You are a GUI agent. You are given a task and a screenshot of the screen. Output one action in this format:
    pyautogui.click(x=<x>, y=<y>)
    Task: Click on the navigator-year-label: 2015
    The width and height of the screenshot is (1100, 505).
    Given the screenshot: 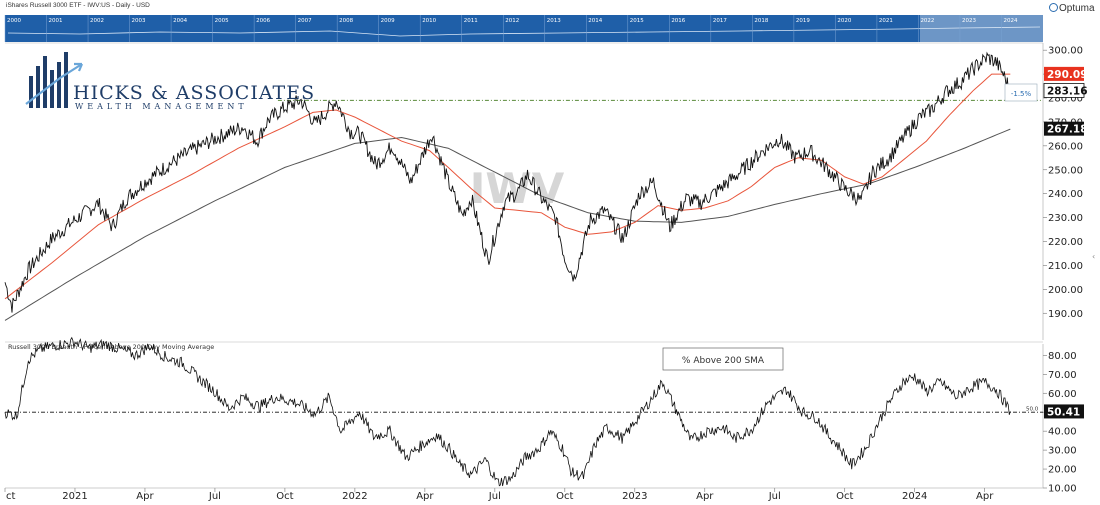 What is the action you would take?
    pyautogui.click(x=637, y=21)
    